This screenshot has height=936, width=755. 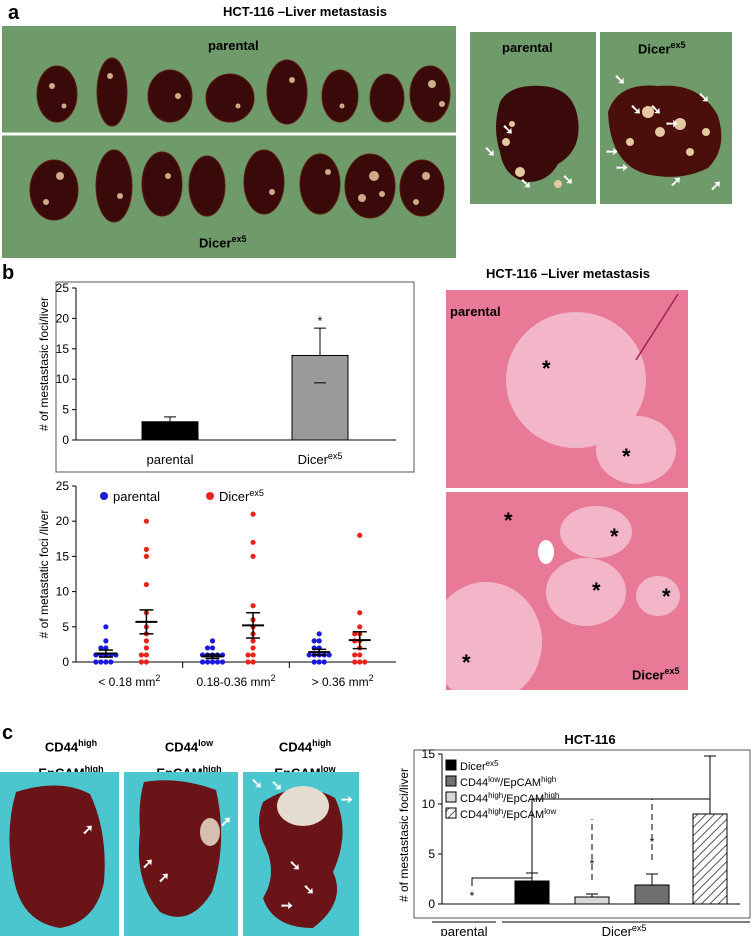 What do you see at coordinates (509, 798) in the screenshot?
I see `legend-label: CD44high/EpCAMhigh` at bounding box center [509, 798].